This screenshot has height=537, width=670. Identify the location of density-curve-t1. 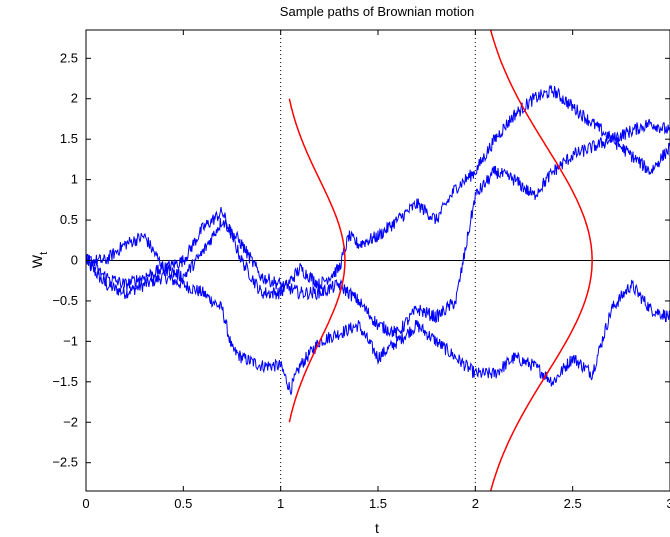
(317, 260).